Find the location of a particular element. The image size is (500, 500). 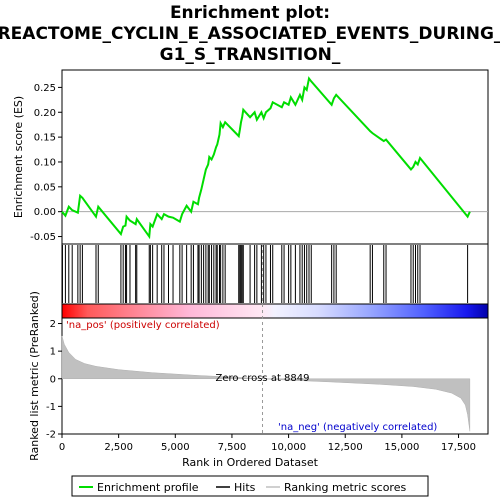

legend-frame is located at coordinates (250, 486).